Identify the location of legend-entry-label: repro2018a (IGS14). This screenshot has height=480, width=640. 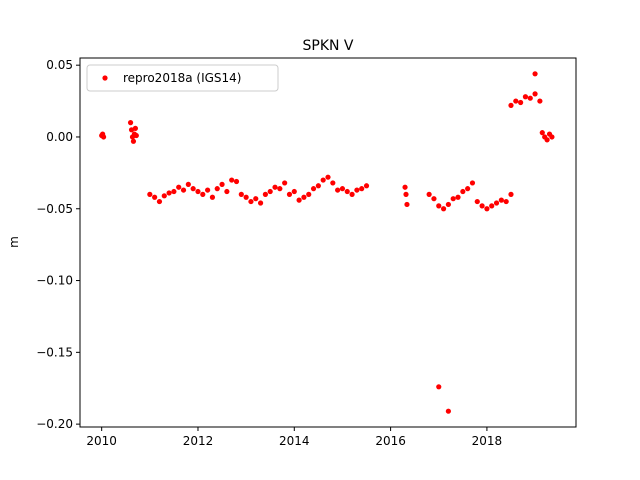
(182, 78).